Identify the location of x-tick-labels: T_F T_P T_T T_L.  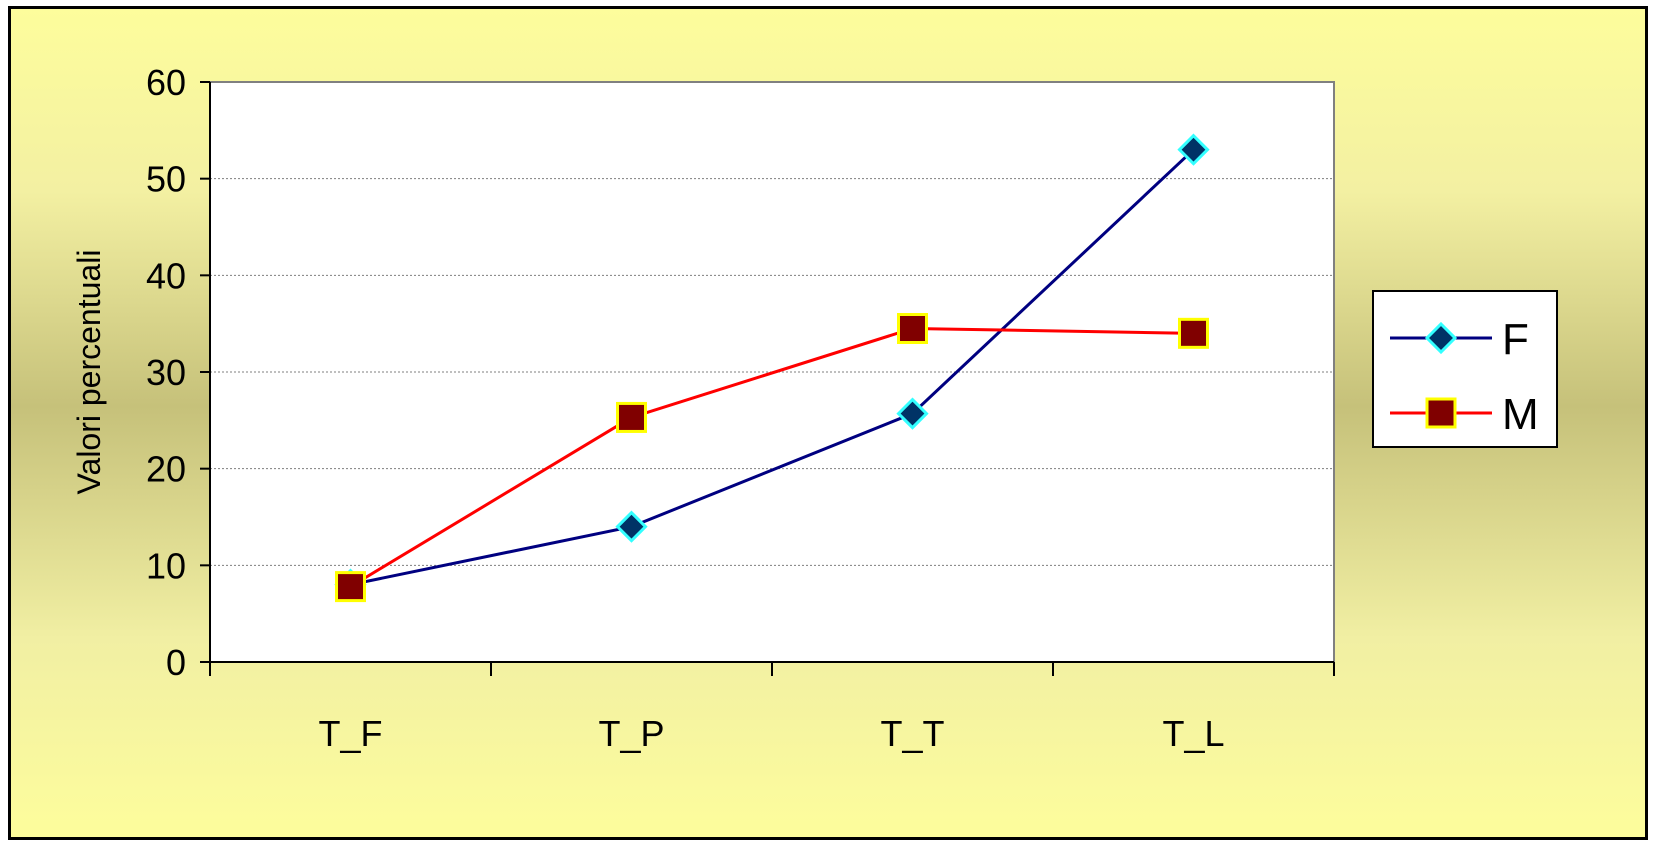
(771, 733).